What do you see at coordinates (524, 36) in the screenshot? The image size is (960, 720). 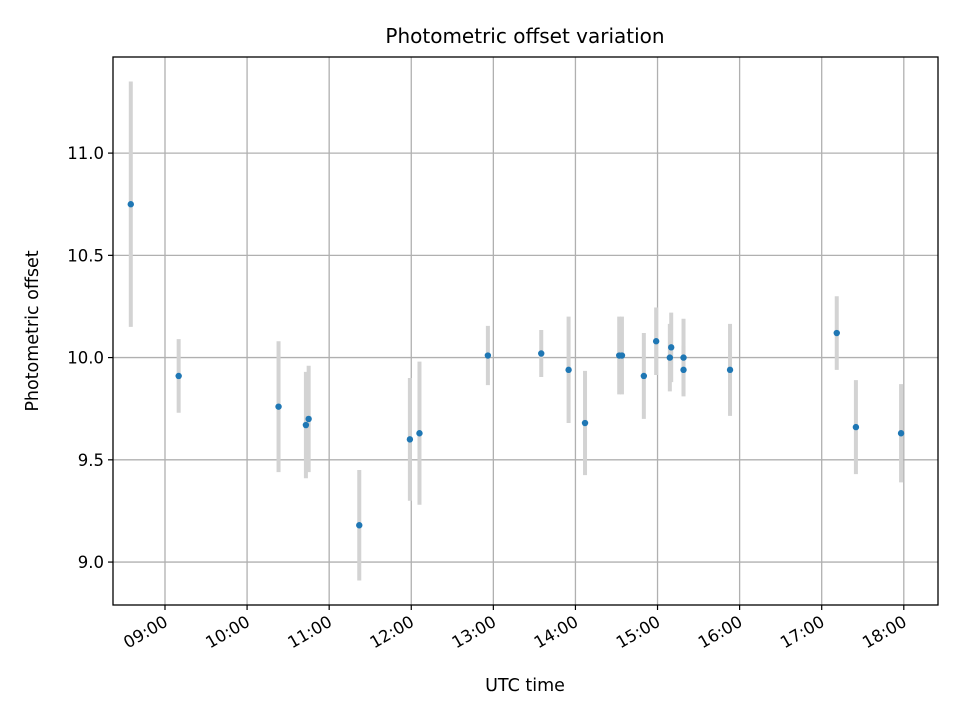 I see `chart-title: Photometric offset variation` at bounding box center [524, 36].